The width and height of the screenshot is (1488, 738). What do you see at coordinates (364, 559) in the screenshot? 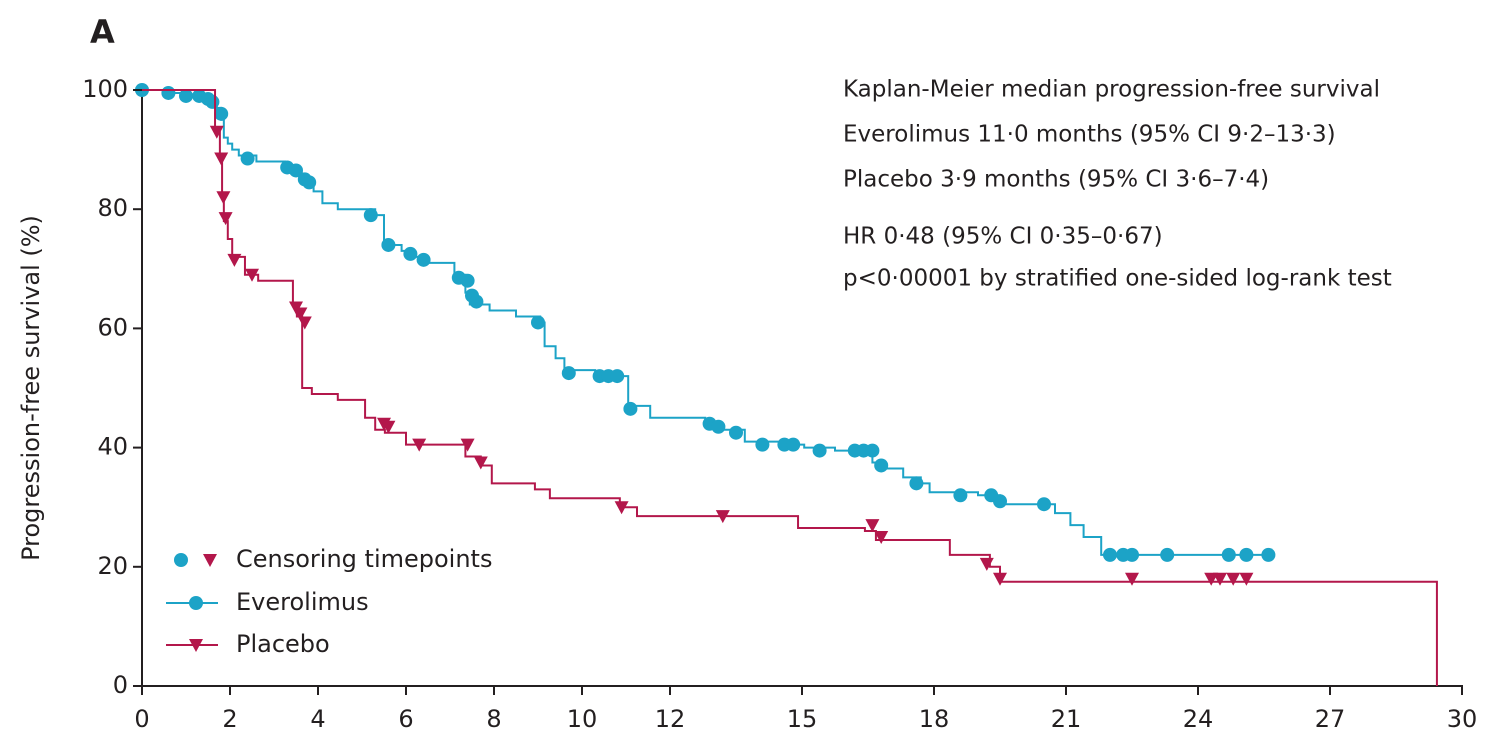
I see `legend-label: Censoring timepoints` at bounding box center [364, 559].